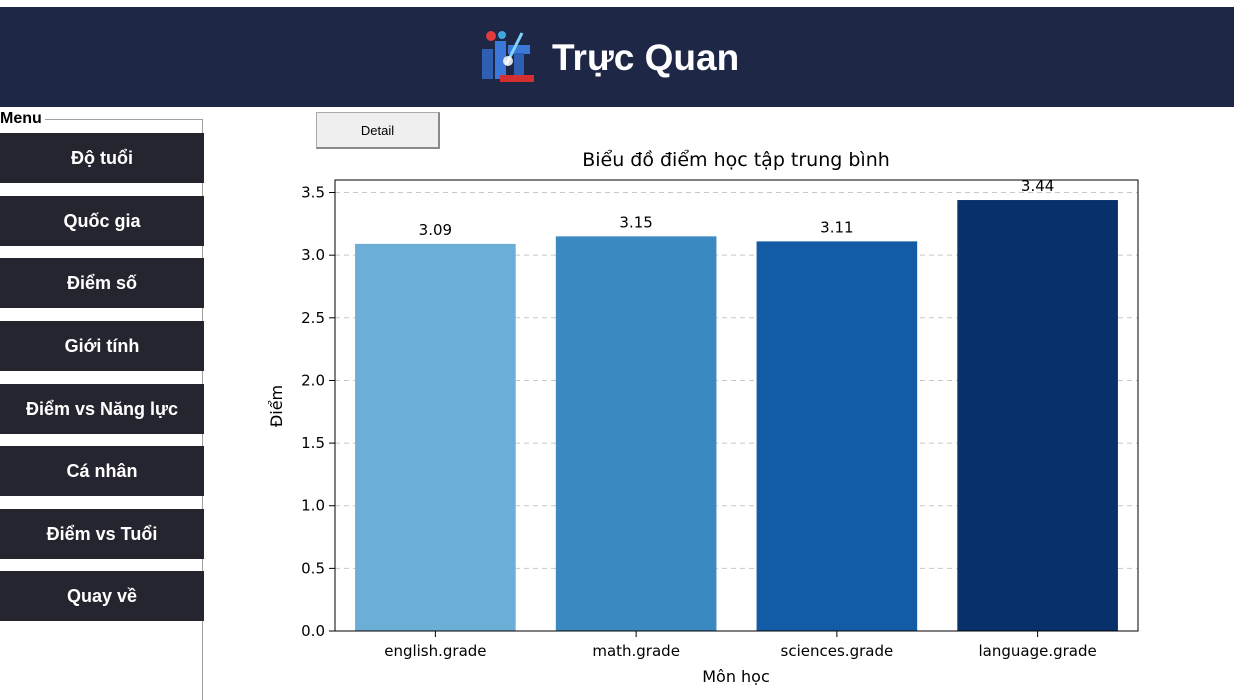  I want to click on detail-button: Detail, so click(378, 130).